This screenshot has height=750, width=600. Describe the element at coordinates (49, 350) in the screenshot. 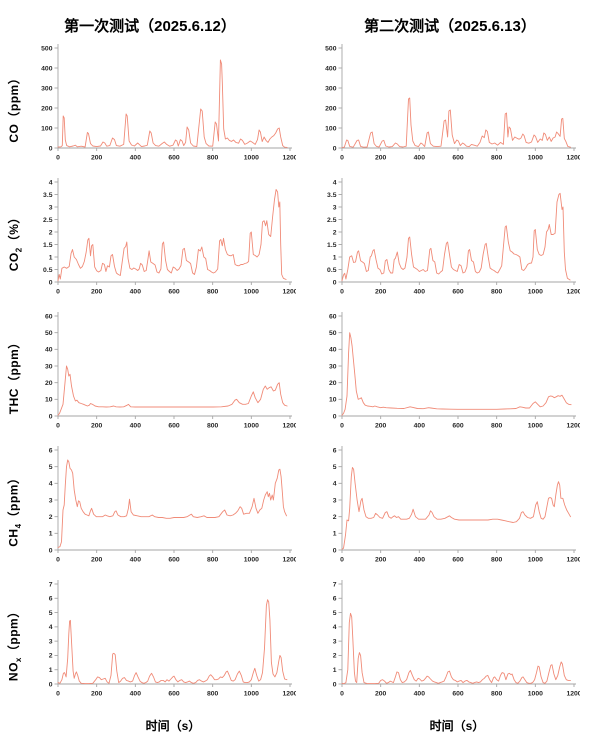

I see `y-tick-label: 40` at that location.